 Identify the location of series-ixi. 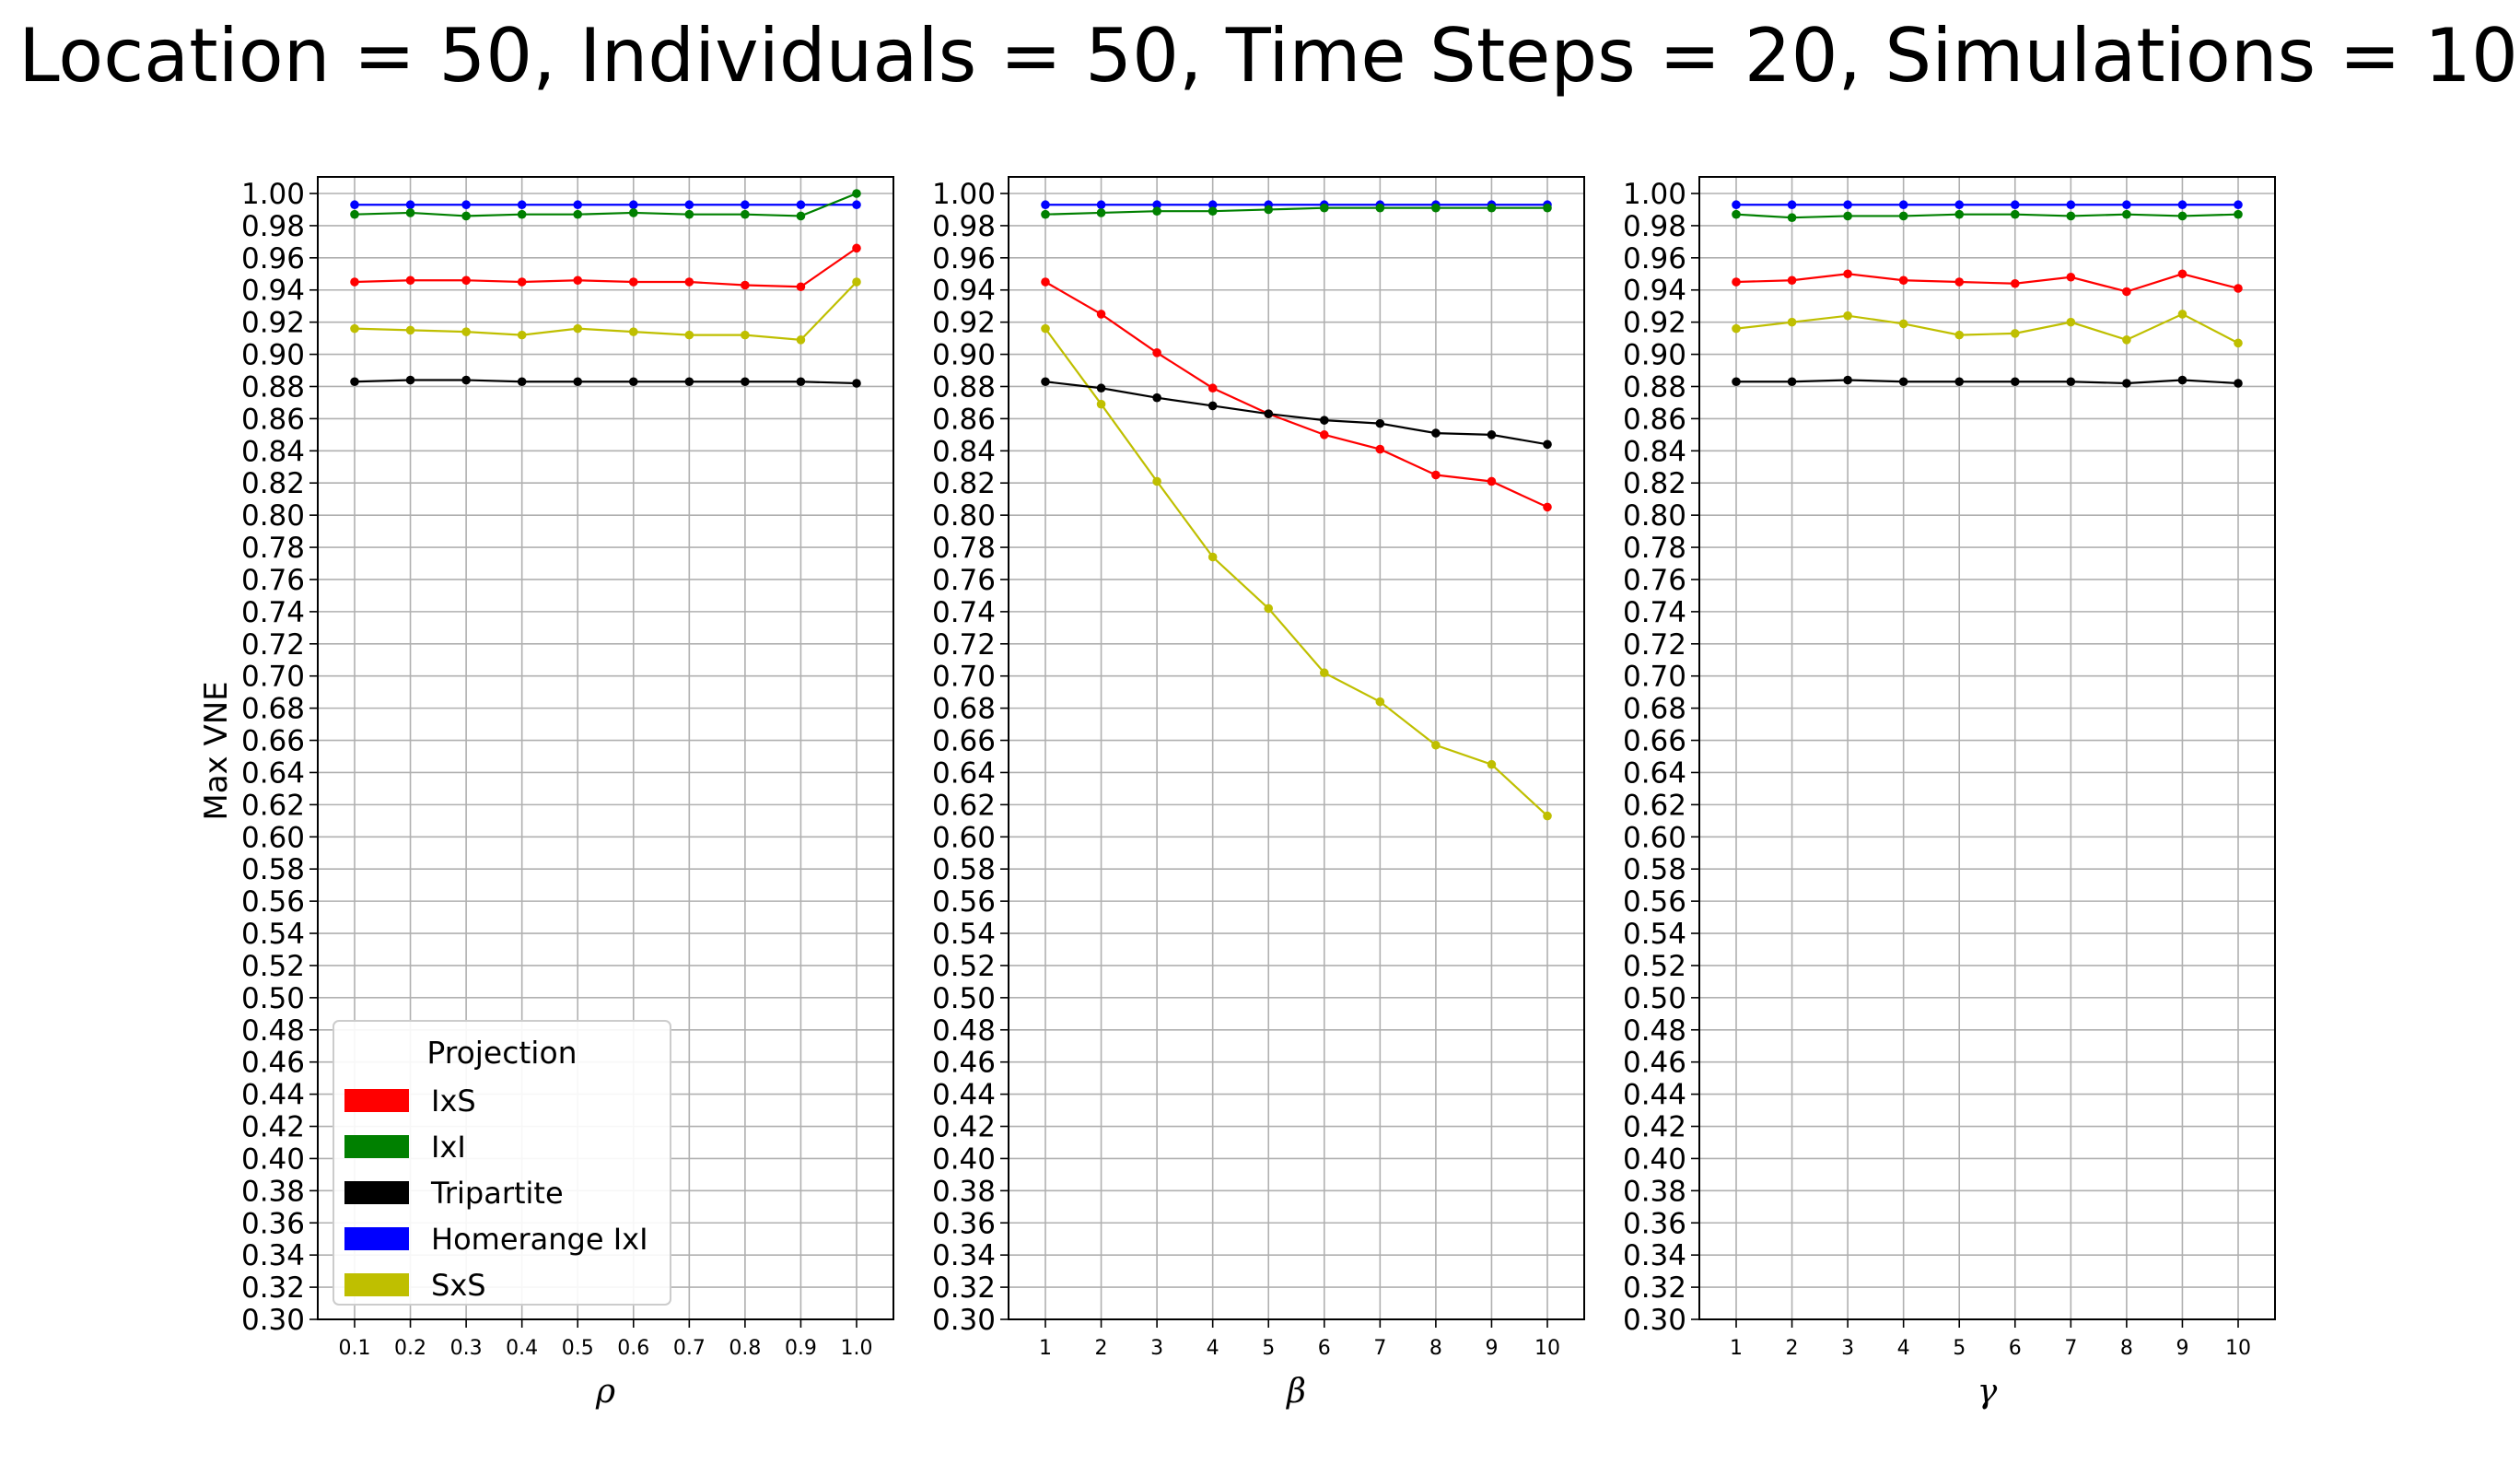
(605, 205).